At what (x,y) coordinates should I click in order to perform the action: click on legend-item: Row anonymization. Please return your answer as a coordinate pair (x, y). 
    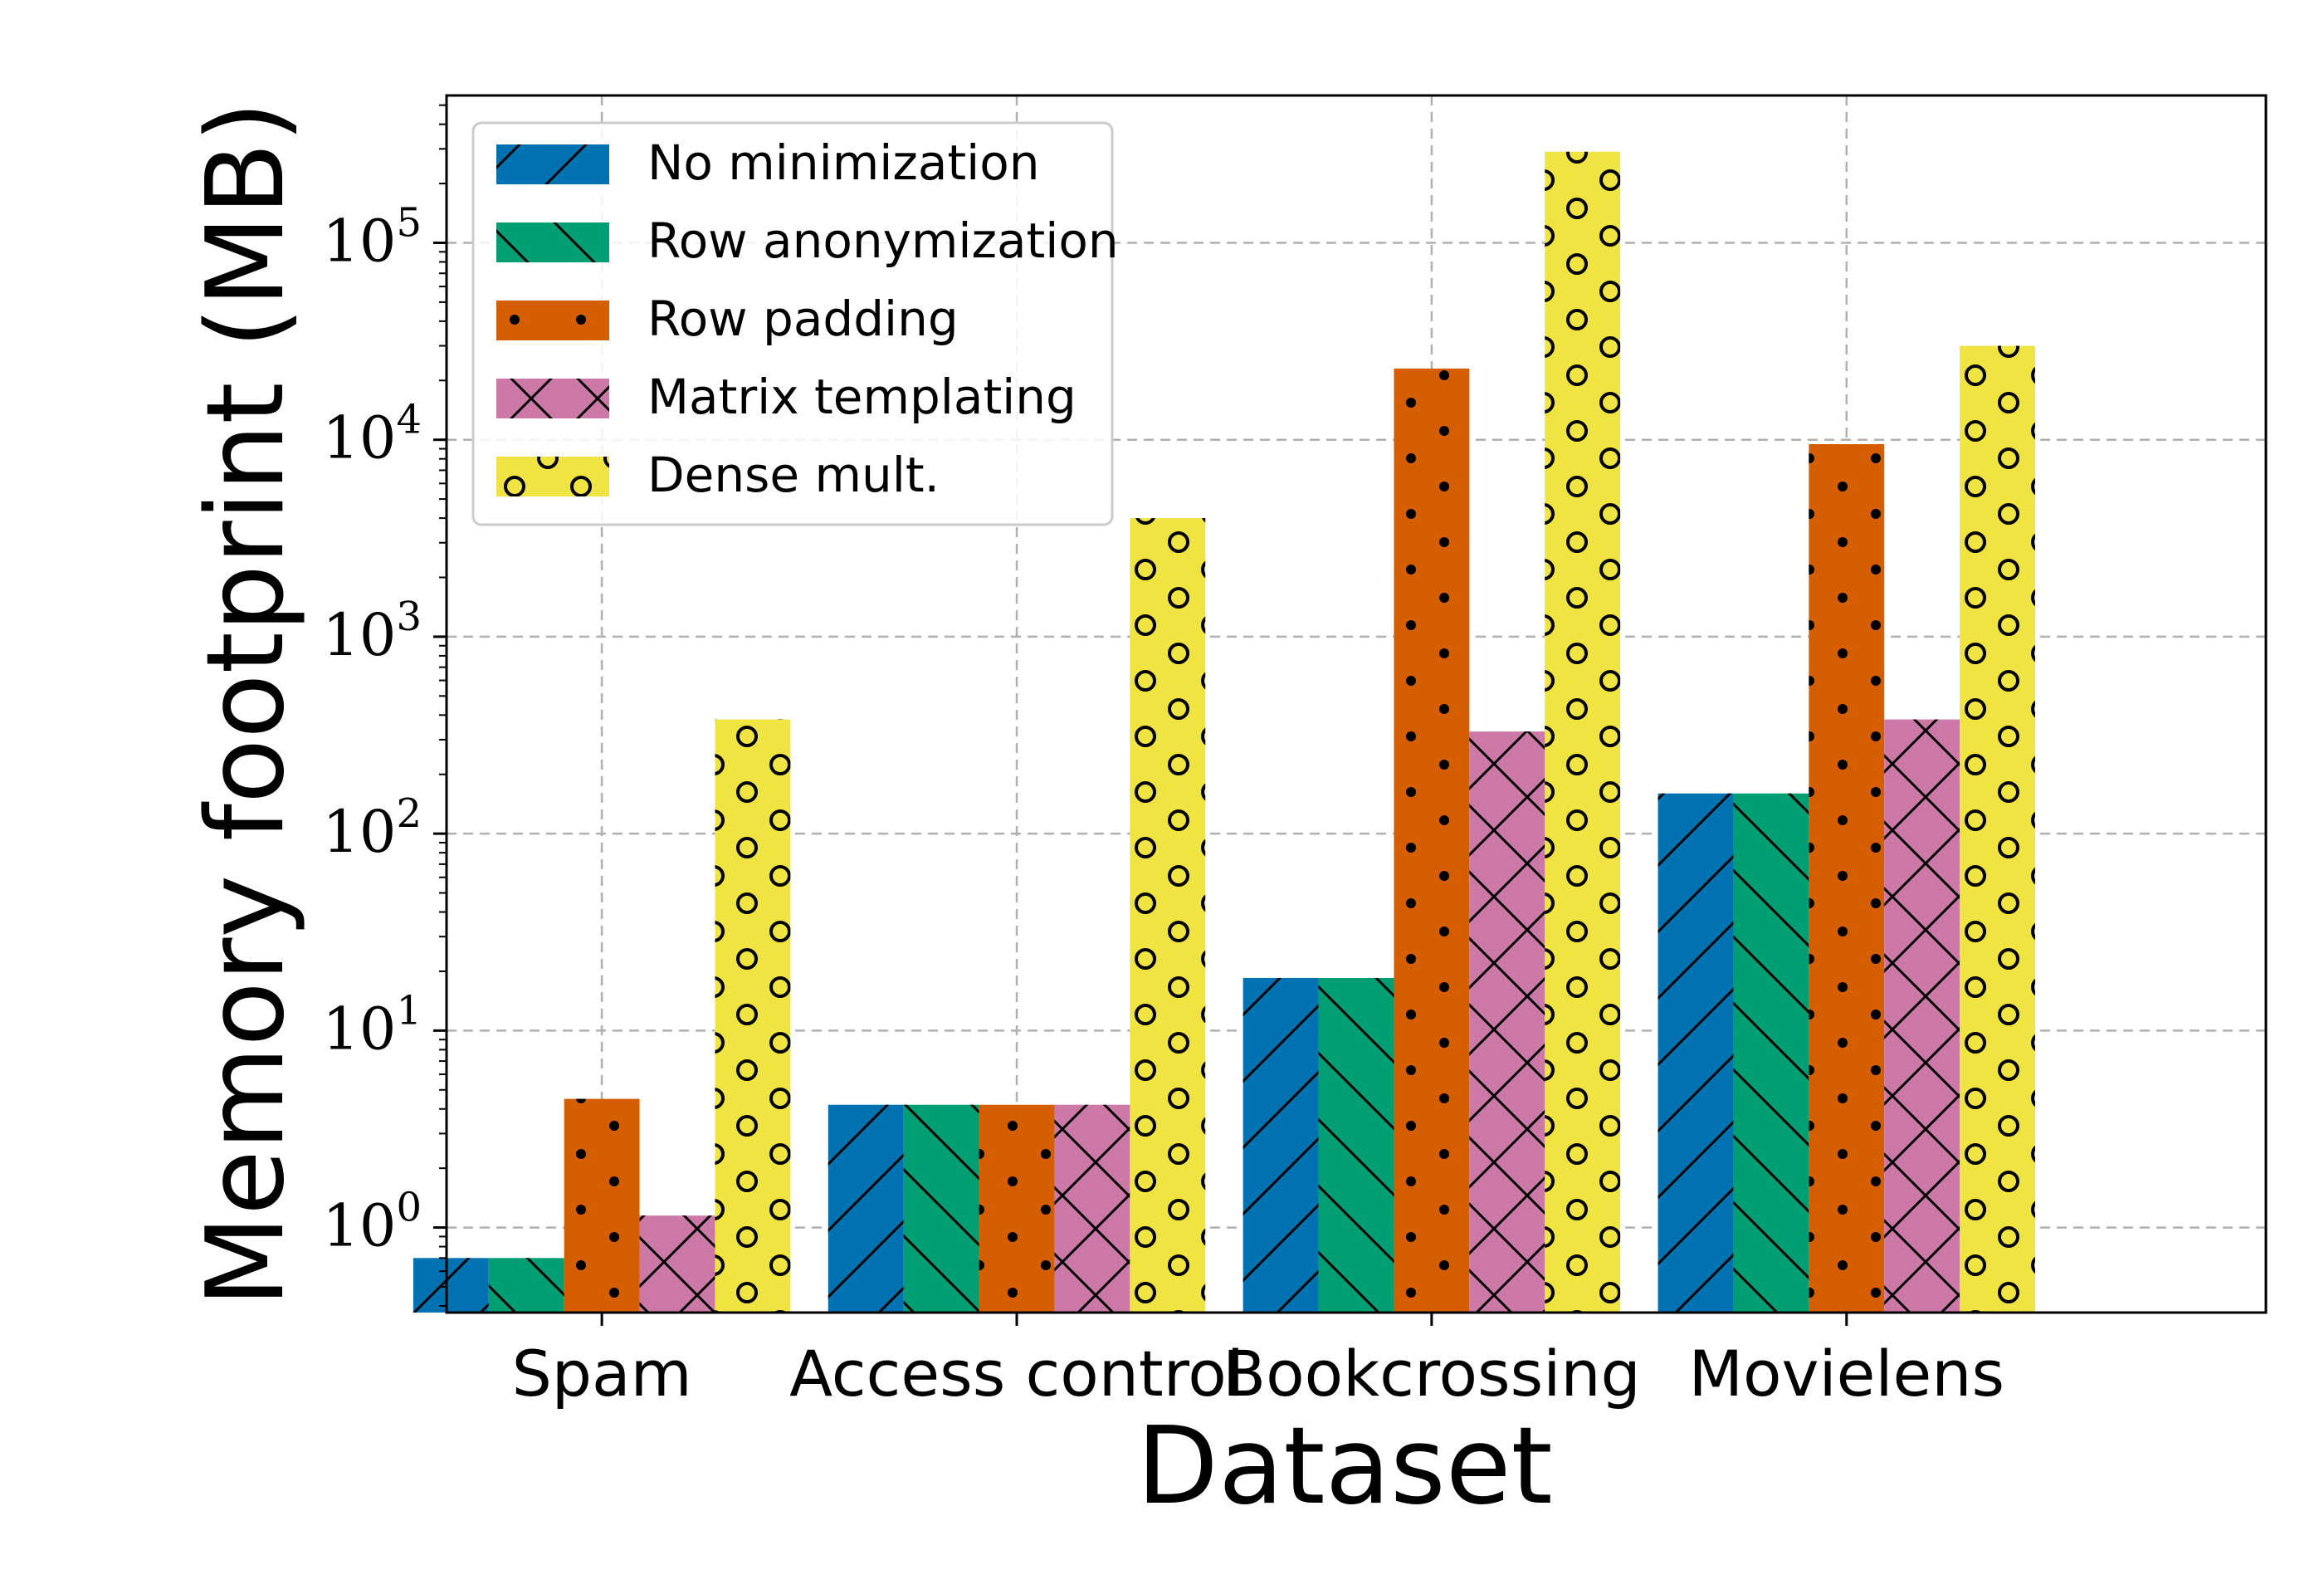
    Looking at the image, I should click on (807, 241).